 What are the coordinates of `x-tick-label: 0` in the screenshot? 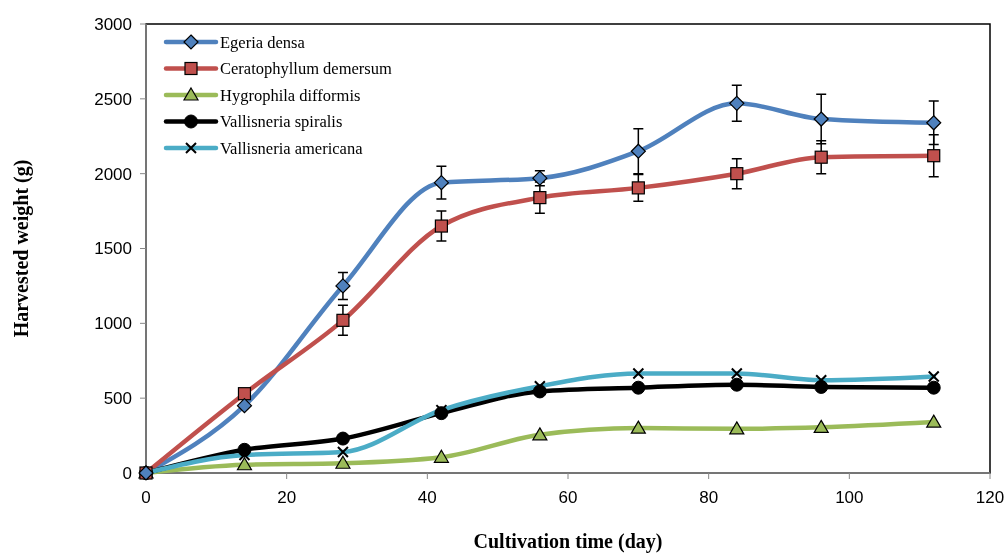 It's located at (146, 497).